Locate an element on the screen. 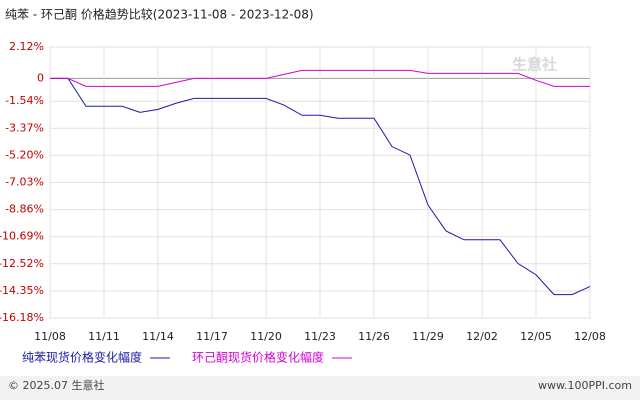 The height and width of the screenshot is (400, 640). x-tick-label: 12/08 is located at coordinates (590, 336).